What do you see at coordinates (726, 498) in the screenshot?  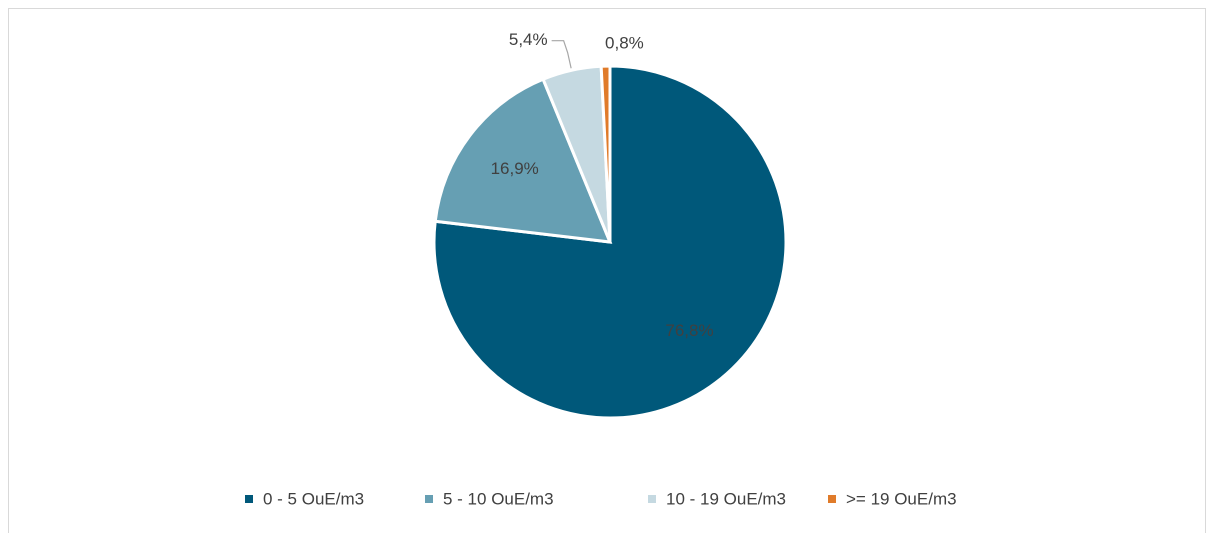 I see `legend-label: 10 - 19 OuE/m3` at bounding box center [726, 498].